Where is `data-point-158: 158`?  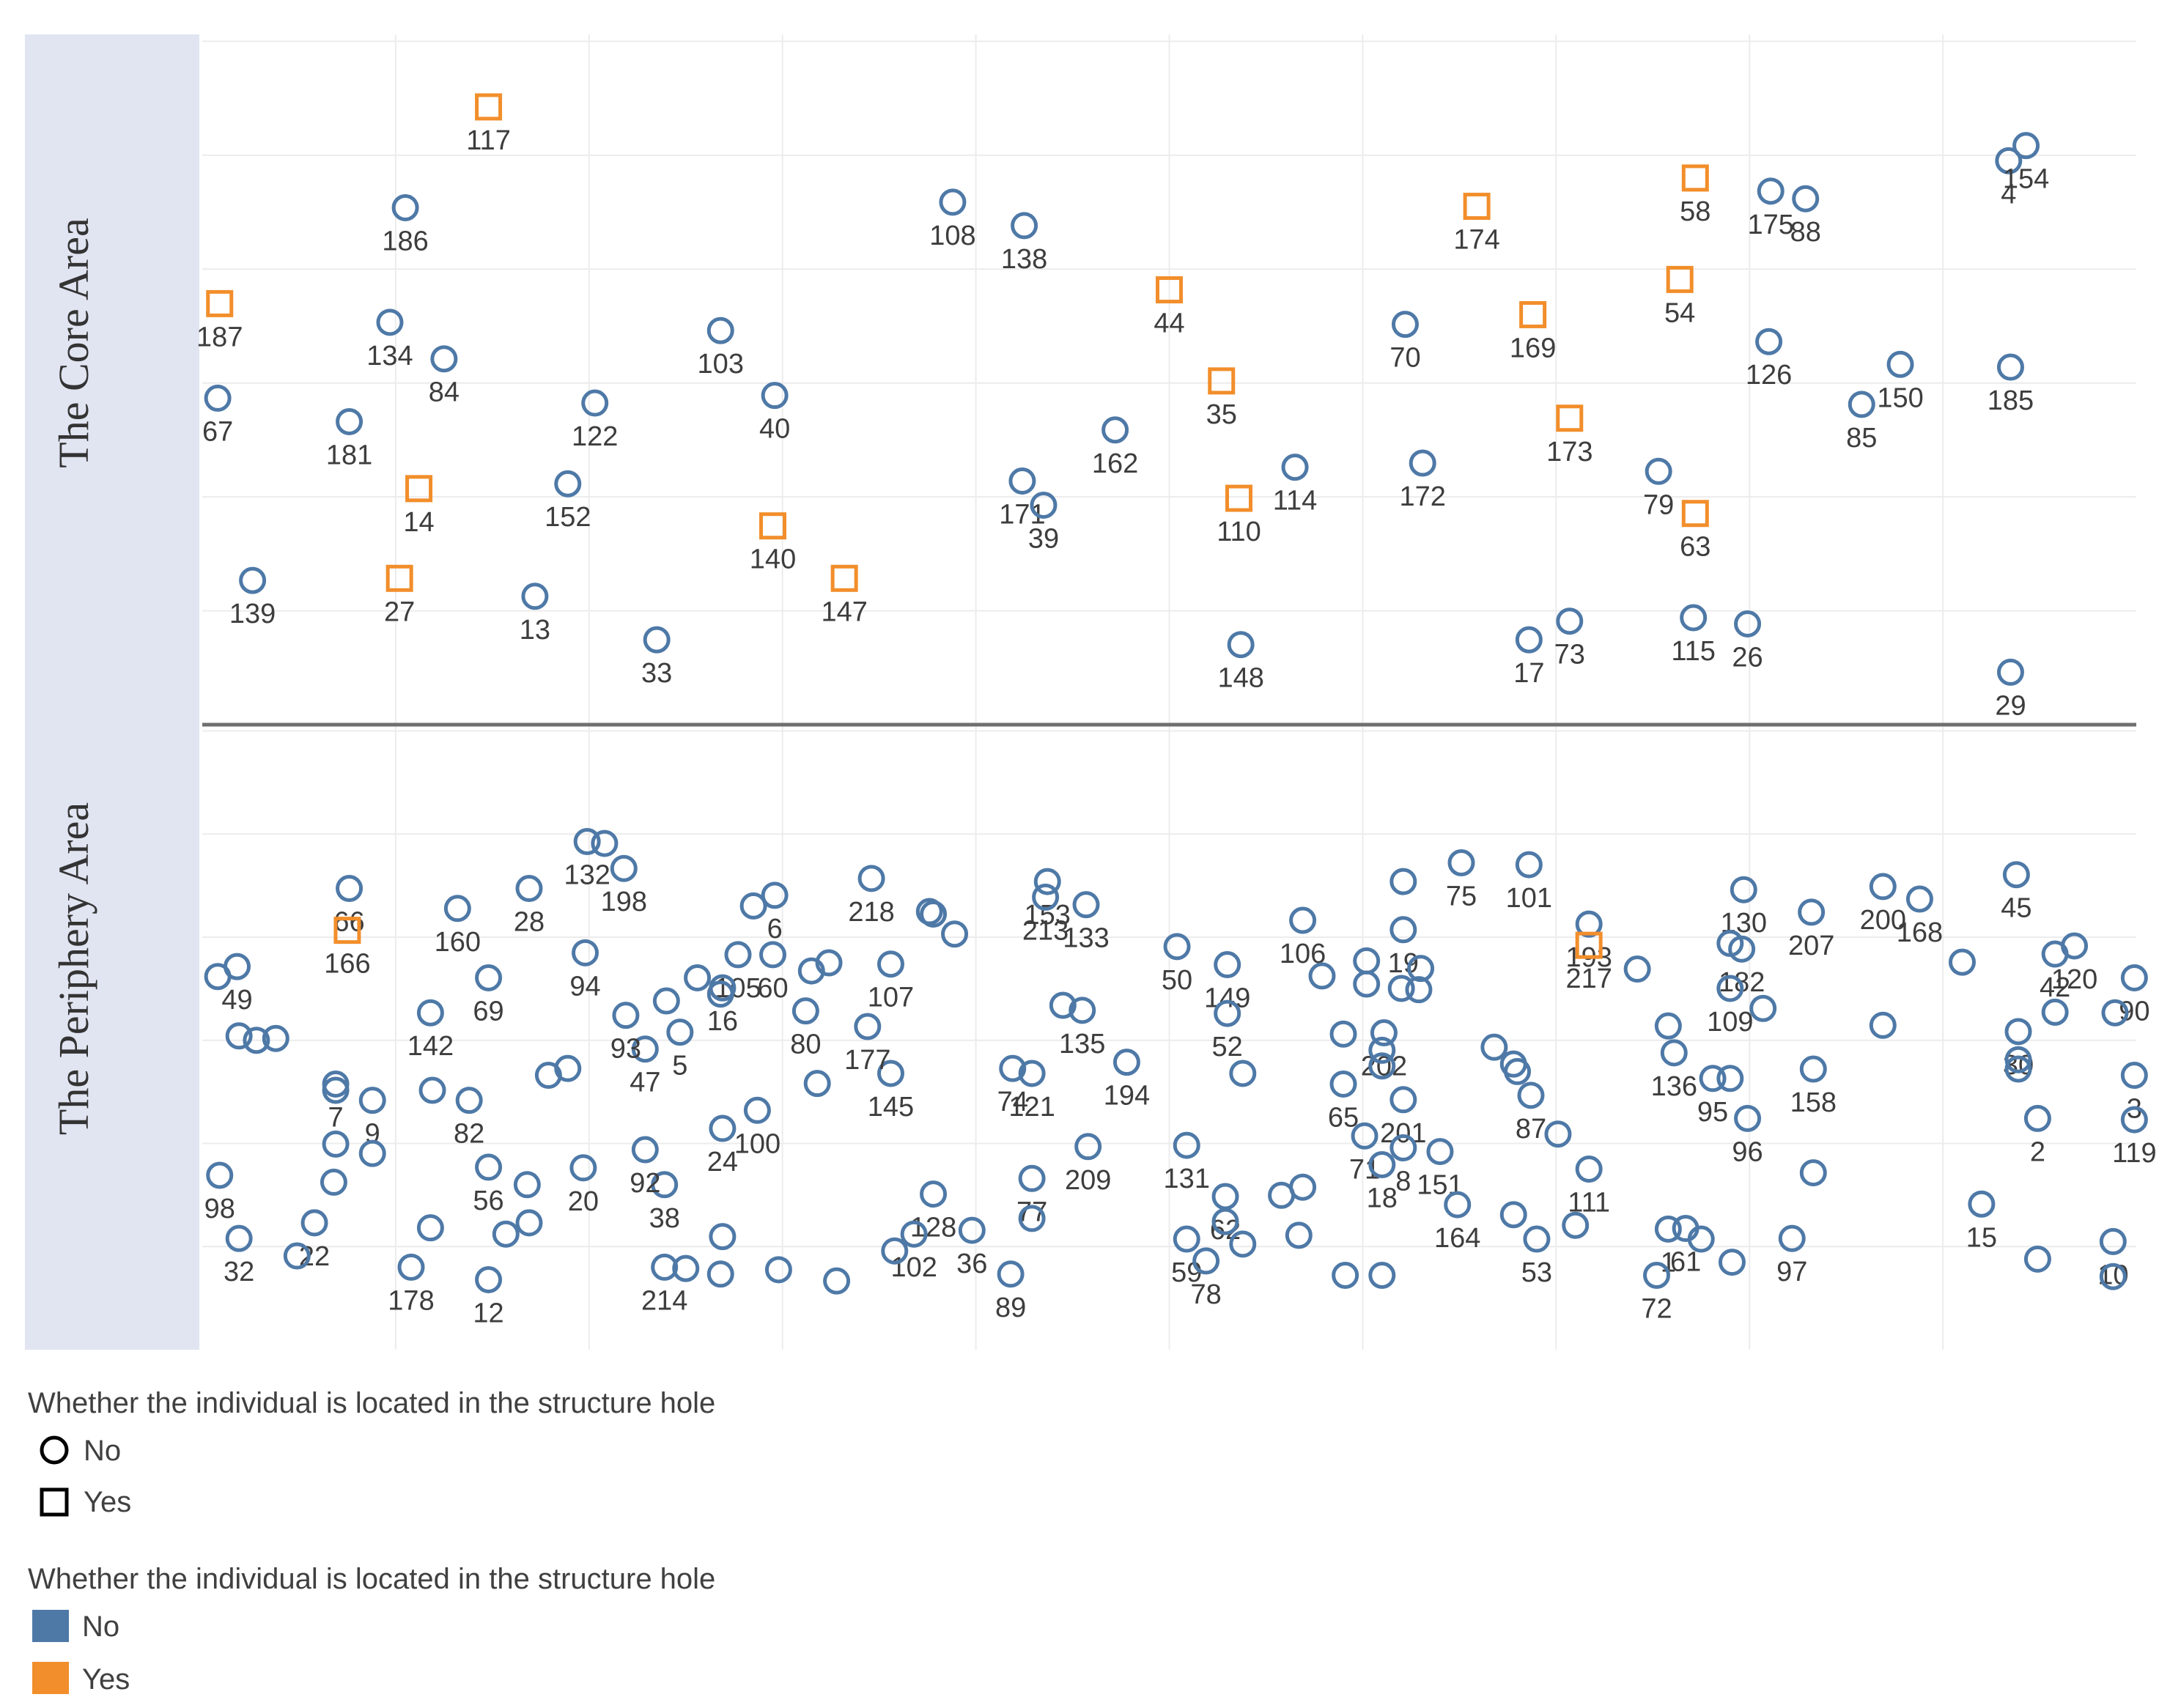
data-point-158: 158 is located at coordinates (1813, 1086).